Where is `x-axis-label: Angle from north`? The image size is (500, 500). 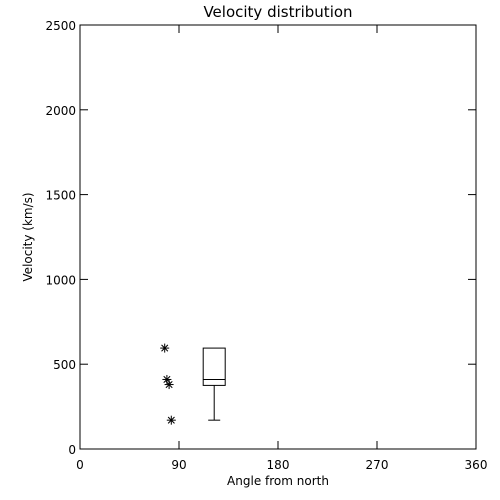
x-axis-label: Angle from north is located at coordinates (278, 481).